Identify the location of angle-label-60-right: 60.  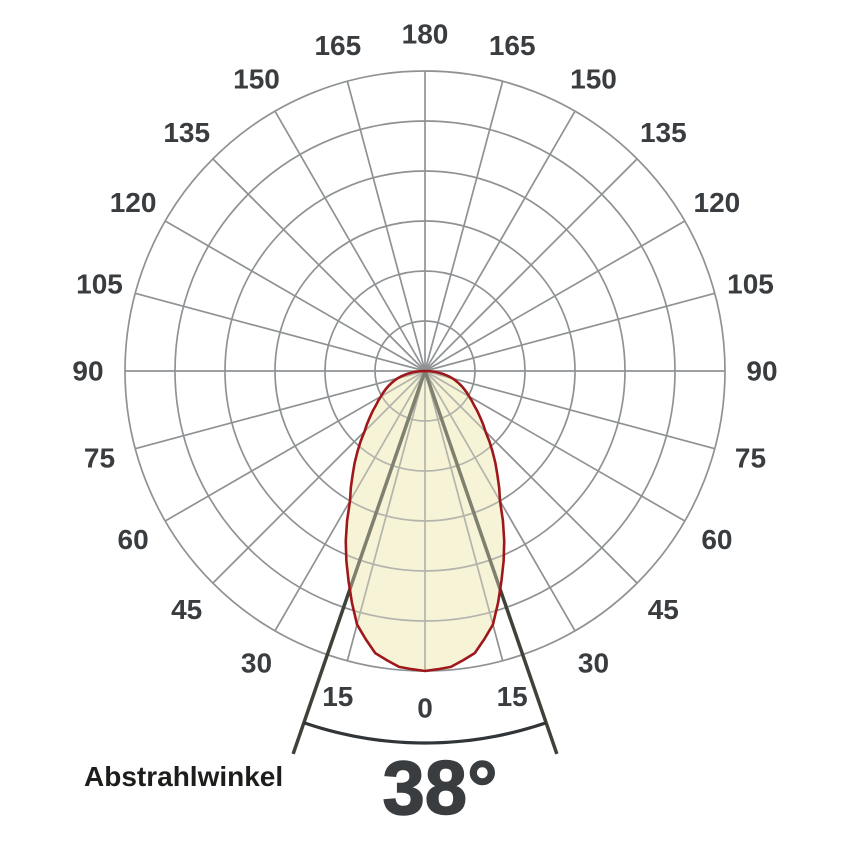
(716, 539).